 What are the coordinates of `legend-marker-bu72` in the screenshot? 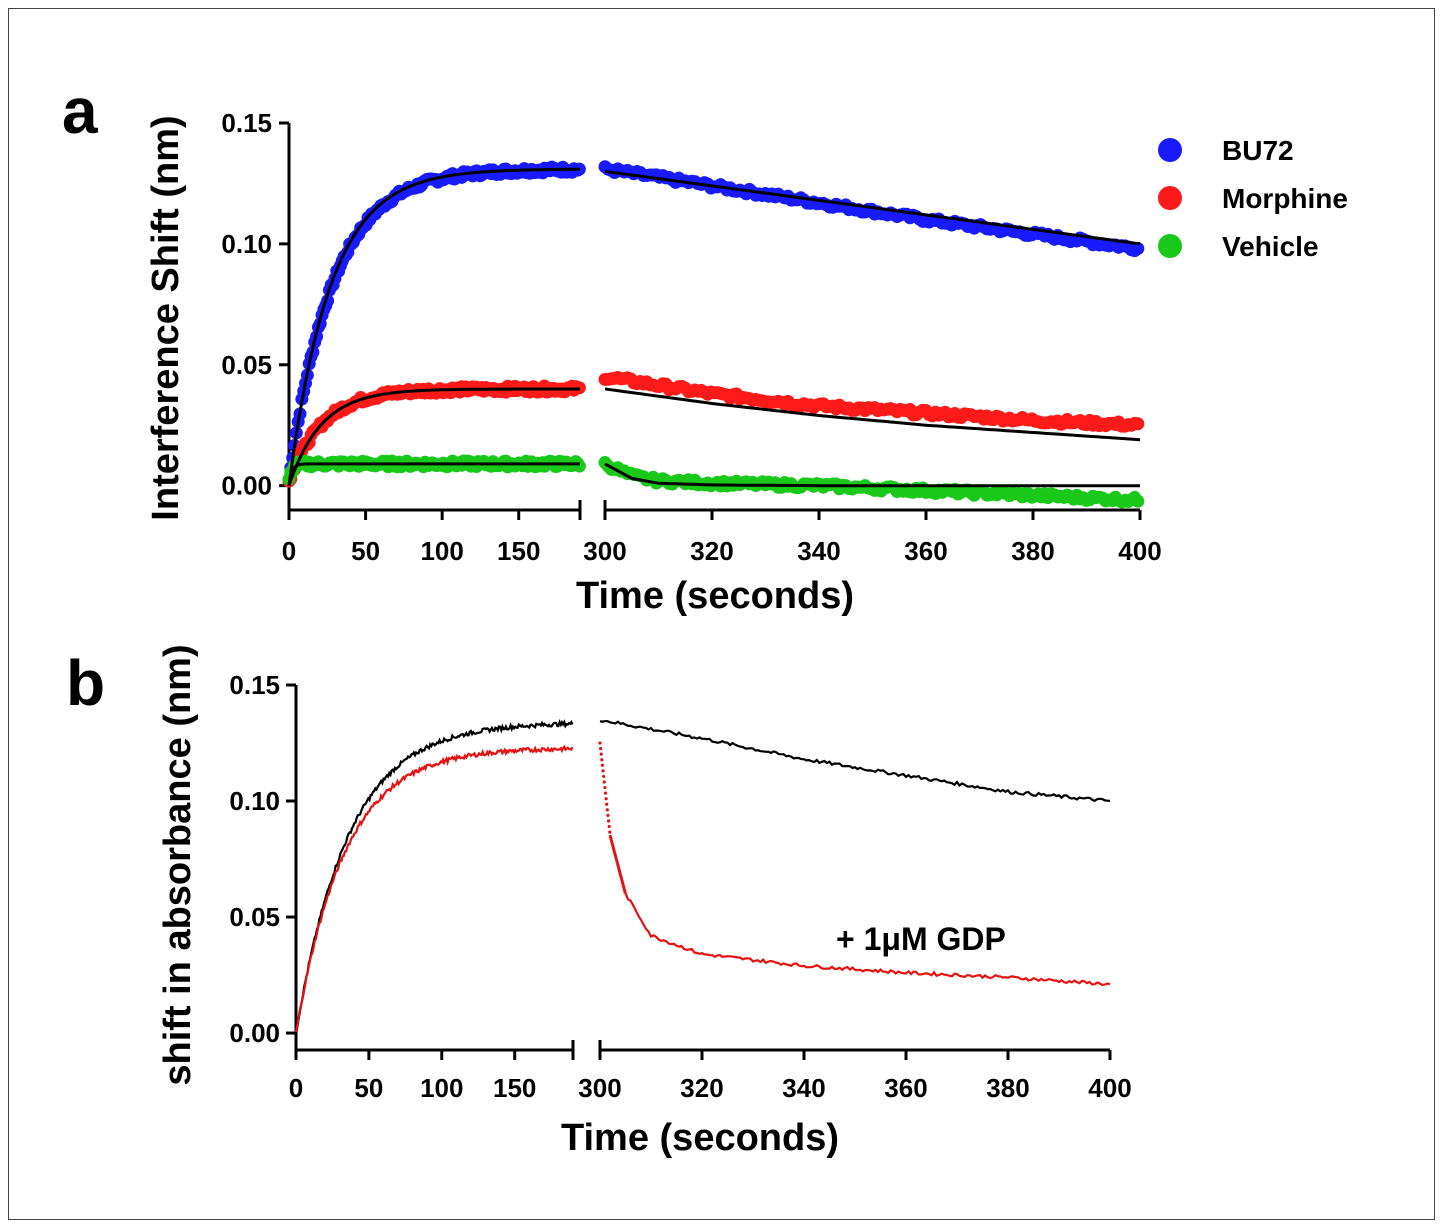 It's located at (1170, 150).